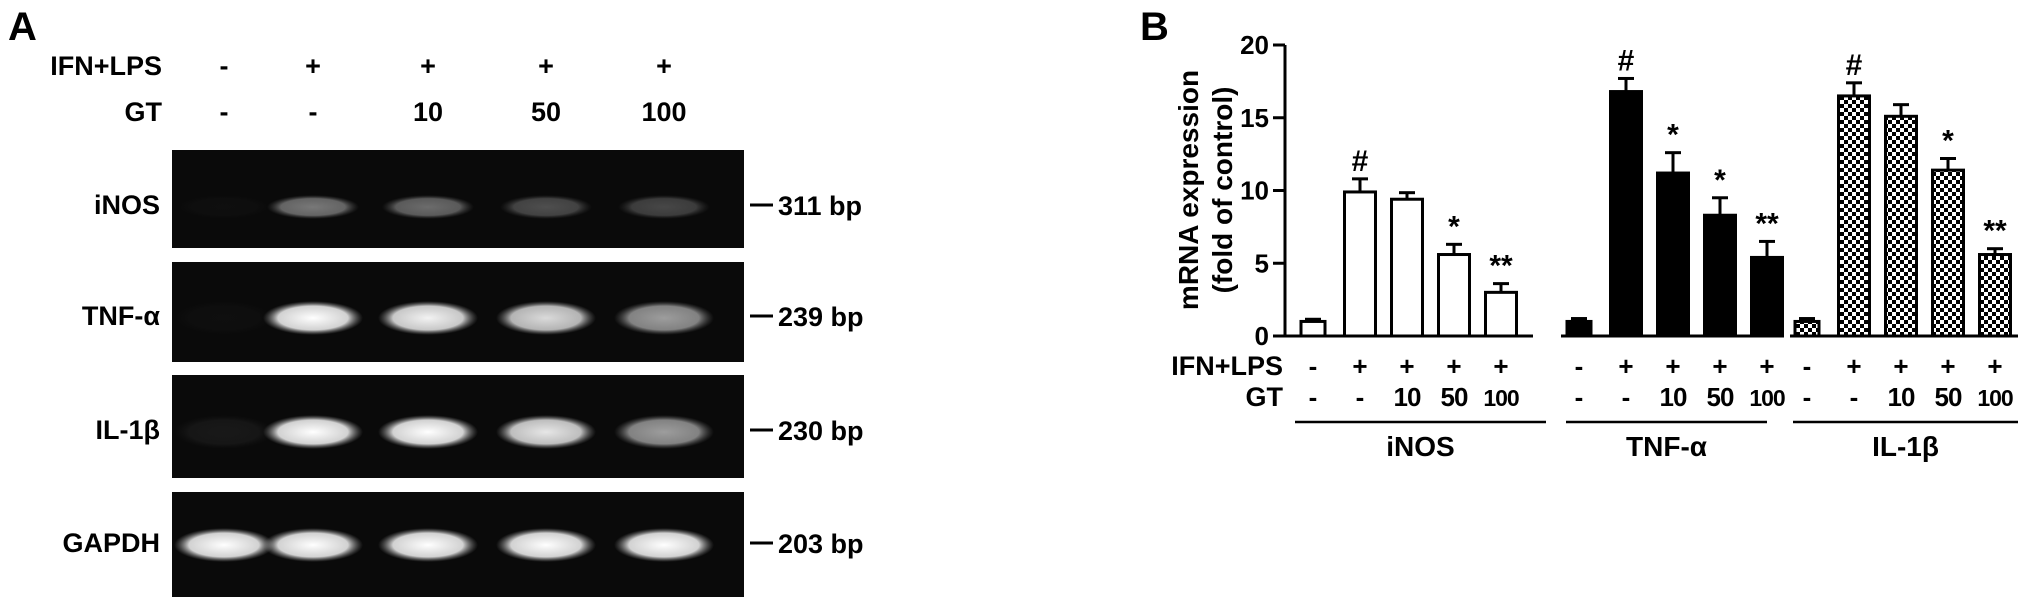 The image size is (2031, 608). What do you see at coordinates (1905, 446) in the screenshot?
I see `group-label: IL-1β` at bounding box center [1905, 446].